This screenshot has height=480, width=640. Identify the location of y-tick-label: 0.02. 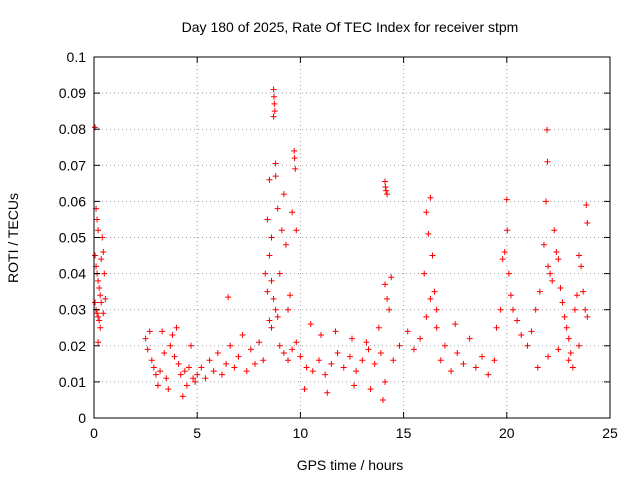
(72, 346).